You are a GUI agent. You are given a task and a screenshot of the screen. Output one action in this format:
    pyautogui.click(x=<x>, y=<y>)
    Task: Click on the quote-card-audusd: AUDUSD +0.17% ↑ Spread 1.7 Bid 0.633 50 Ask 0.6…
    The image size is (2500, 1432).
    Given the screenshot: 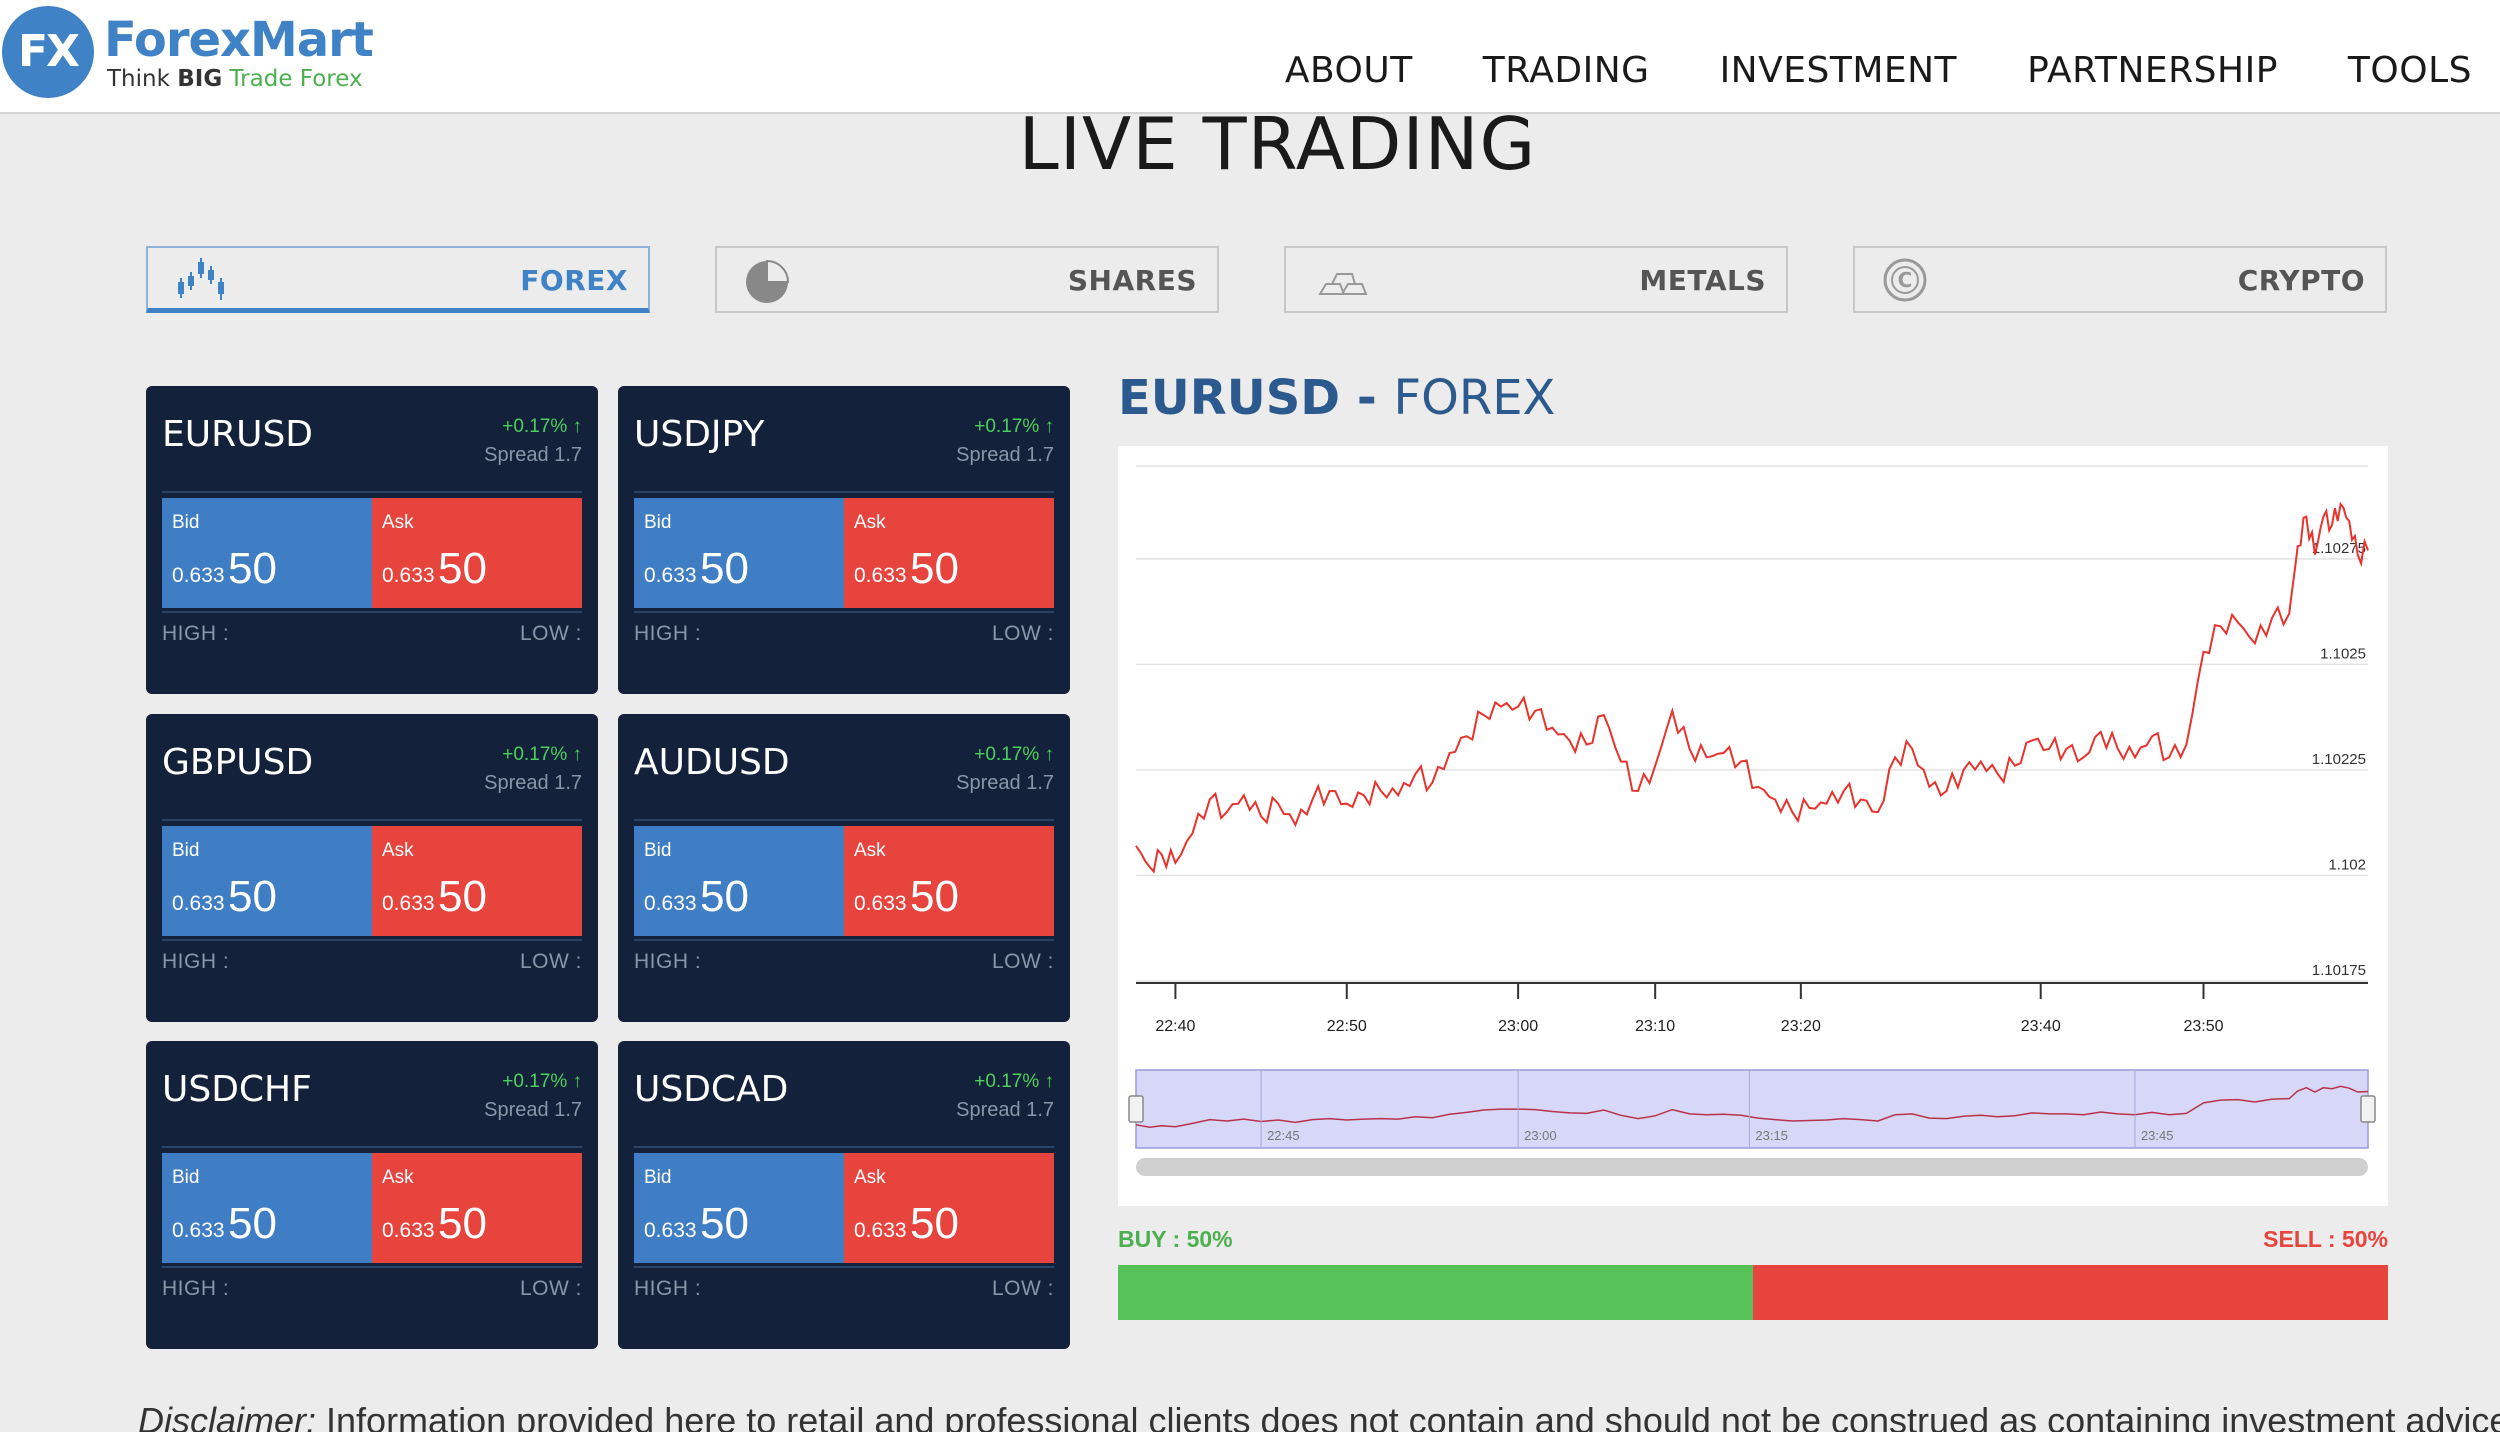 What is the action you would take?
    pyautogui.click(x=844, y=868)
    